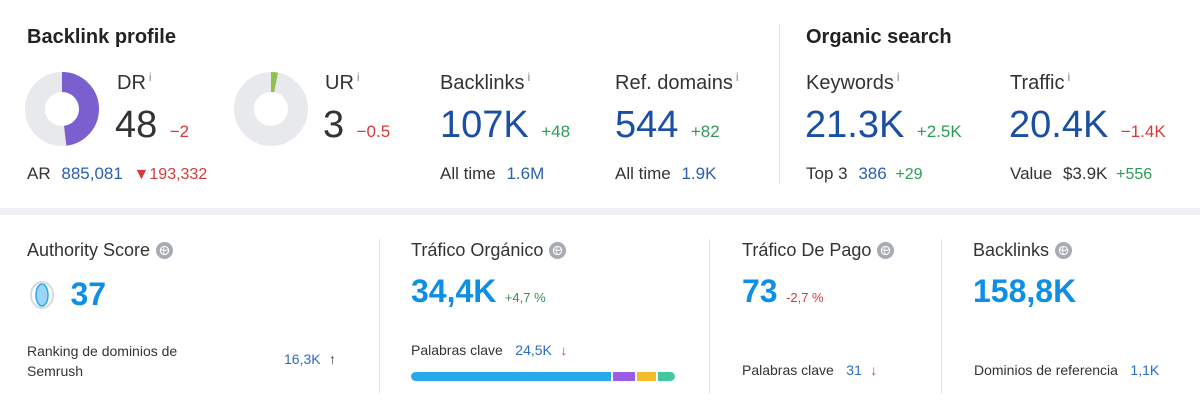 The width and height of the screenshot is (1200, 403). What do you see at coordinates (342, 82) in the screenshot?
I see `ur-label: UR i` at bounding box center [342, 82].